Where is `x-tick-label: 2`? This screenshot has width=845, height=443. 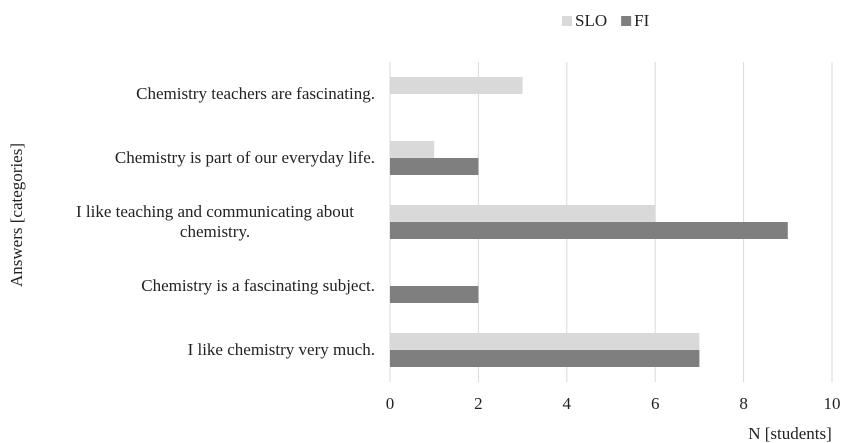 x-tick-label: 2 is located at coordinates (478, 403).